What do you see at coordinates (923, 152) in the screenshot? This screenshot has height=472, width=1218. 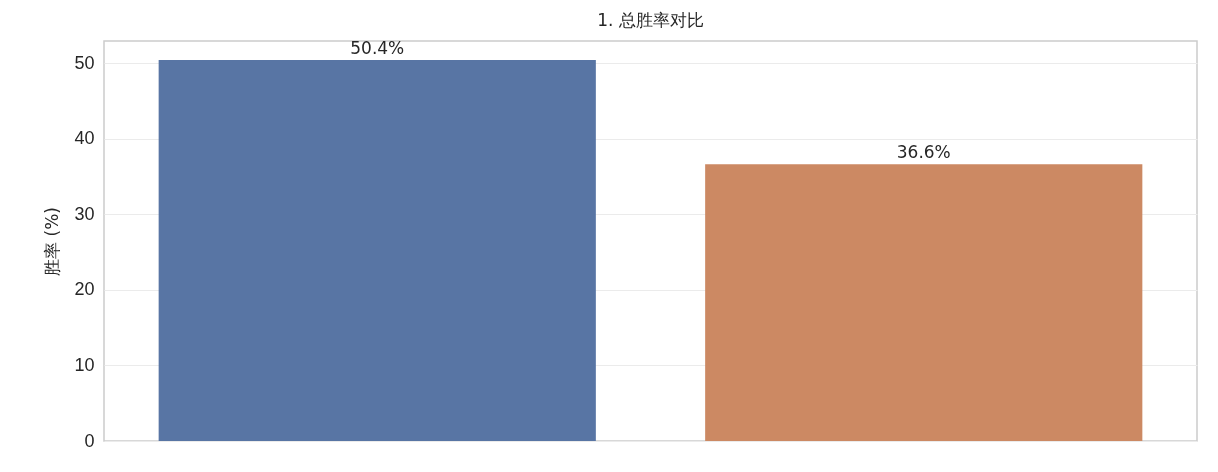 I see `data-label: 36.6%` at bounding box center [923, 152].